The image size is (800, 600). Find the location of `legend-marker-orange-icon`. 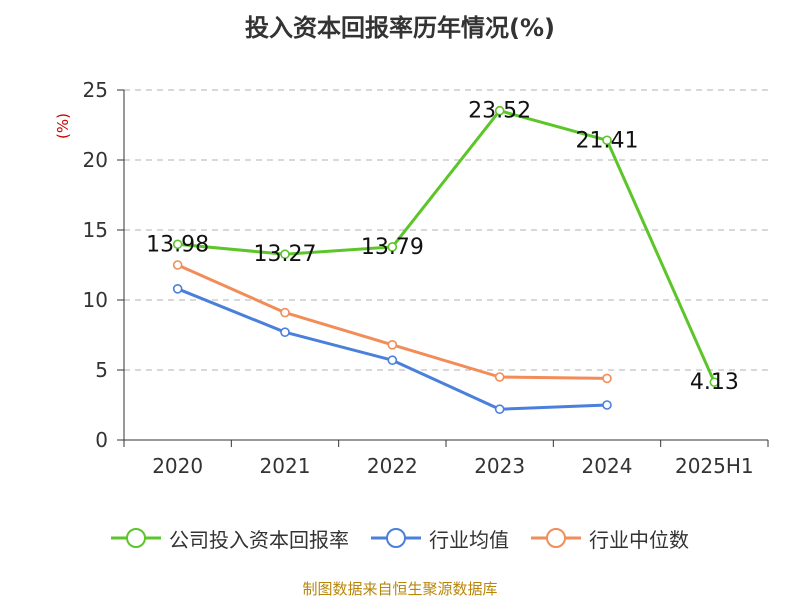

legend-marker-orange-icon is located at coordinates (556, 538).